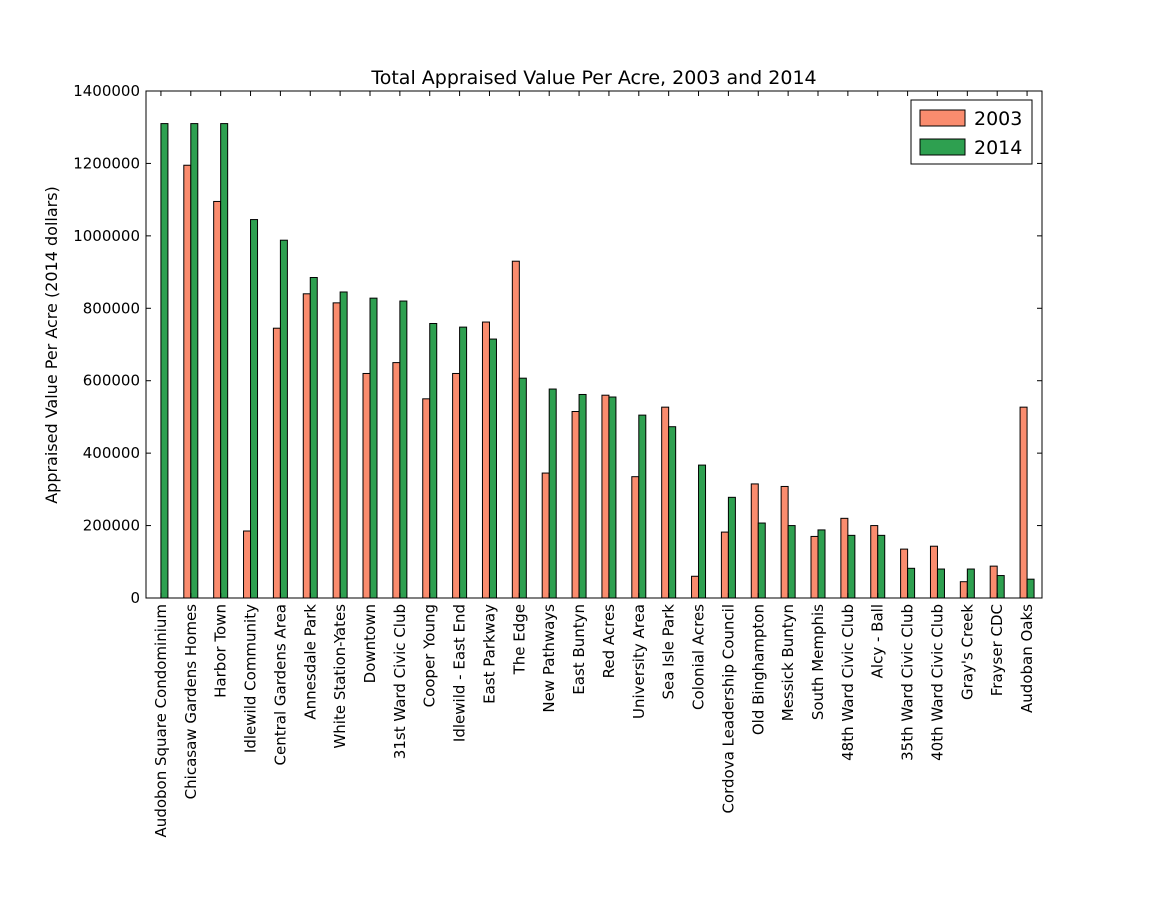 The width and height of the screenshot is (1157, 917). What do you see at coordinates (998, 119) in the screenshot?
I see `legend-label-2003: 2003` at bounding box center [998, 119].